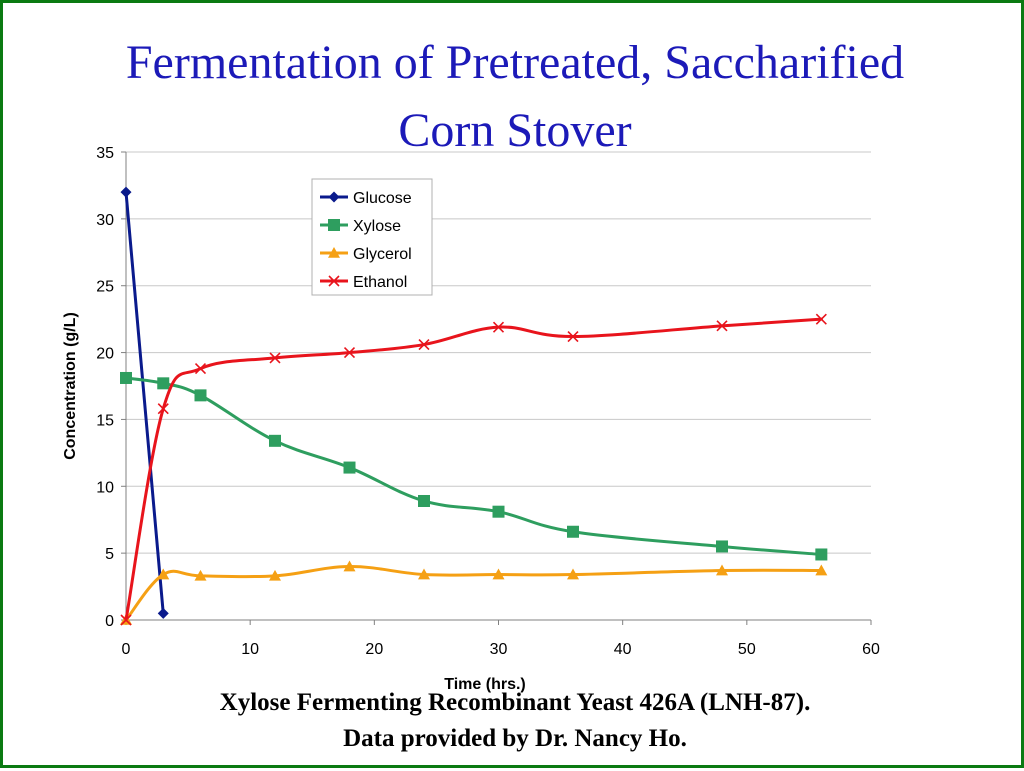  What do you see at coordinates (871, 649) in the screenshot?
I see `x-tick-label: 60` at bounding box center [871, 649].